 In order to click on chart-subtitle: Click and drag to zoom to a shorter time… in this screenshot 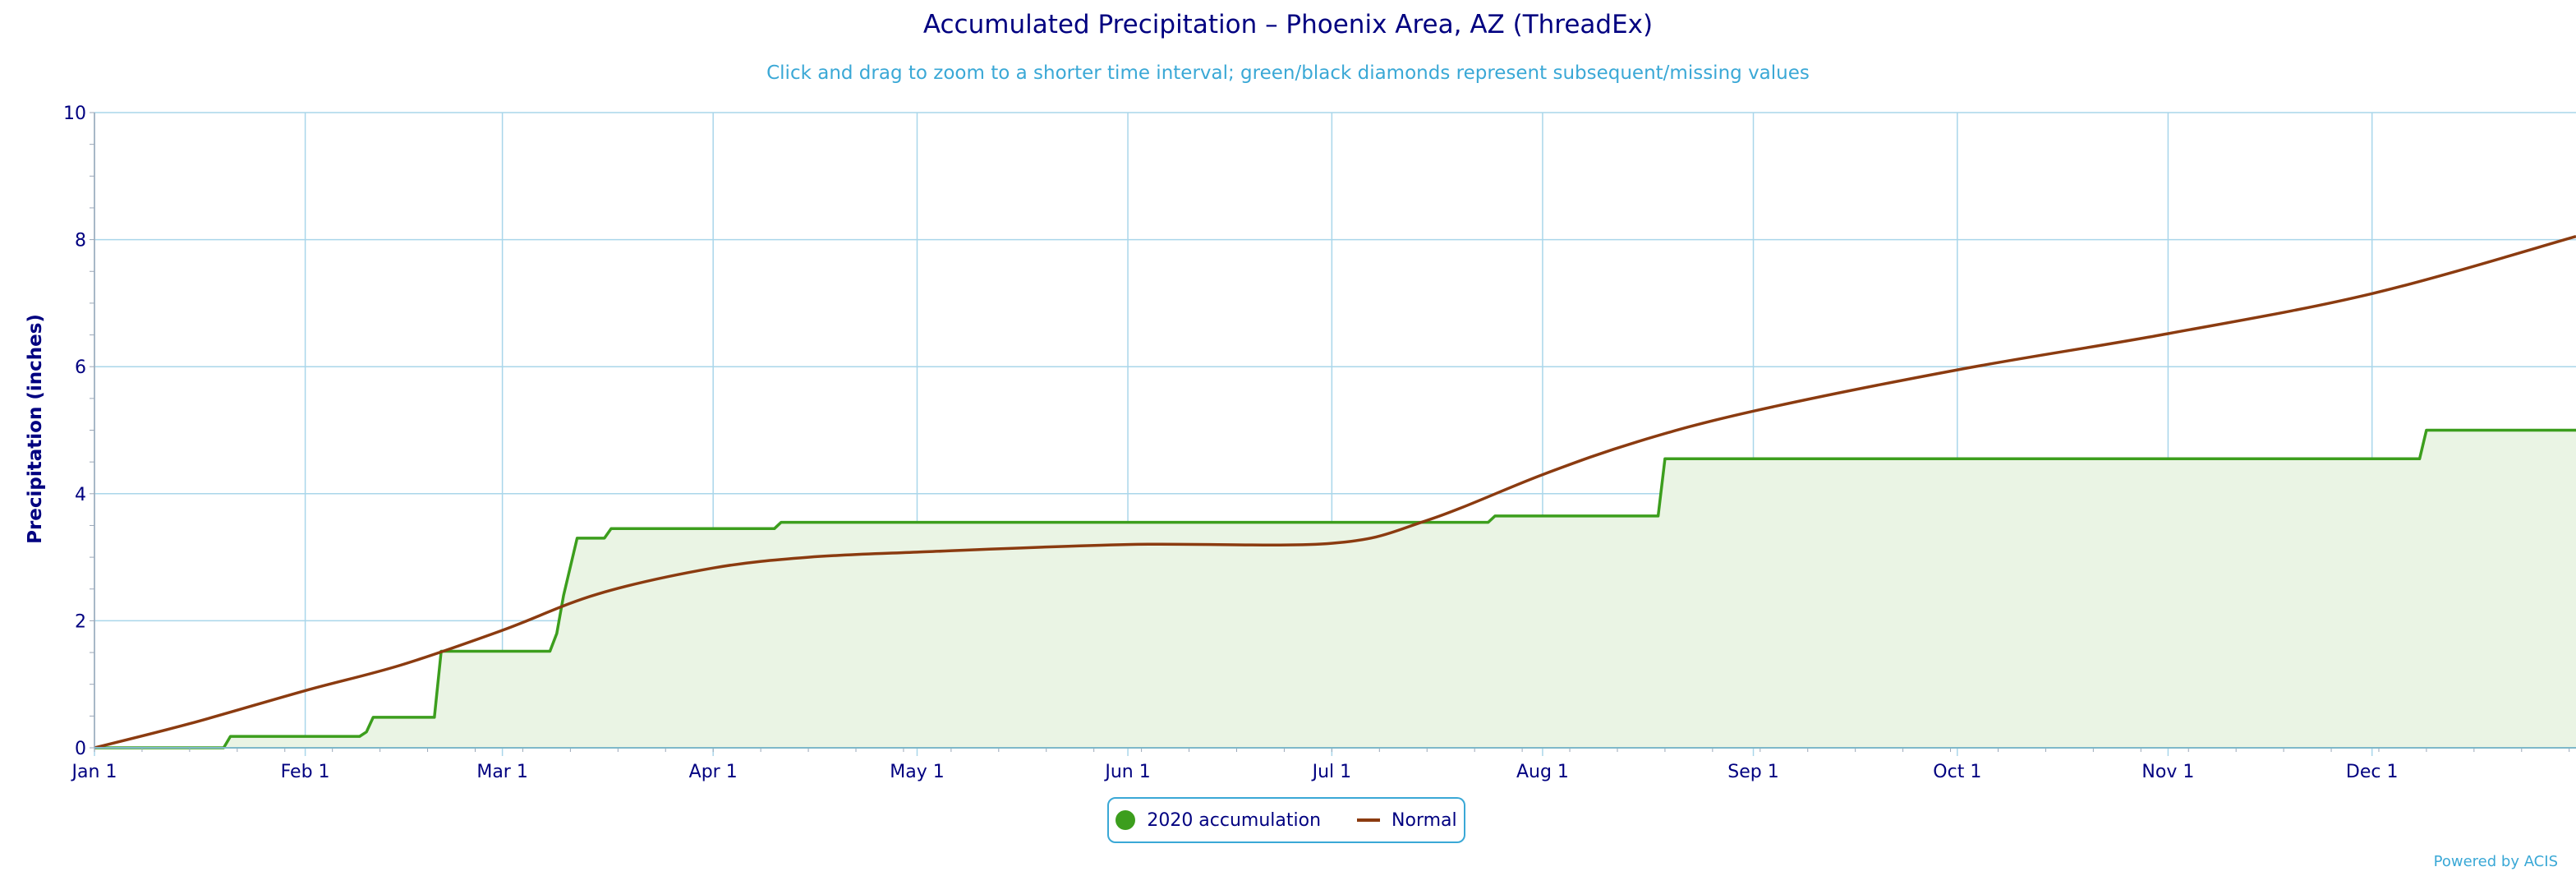, I will do `click(1288, 73)`.